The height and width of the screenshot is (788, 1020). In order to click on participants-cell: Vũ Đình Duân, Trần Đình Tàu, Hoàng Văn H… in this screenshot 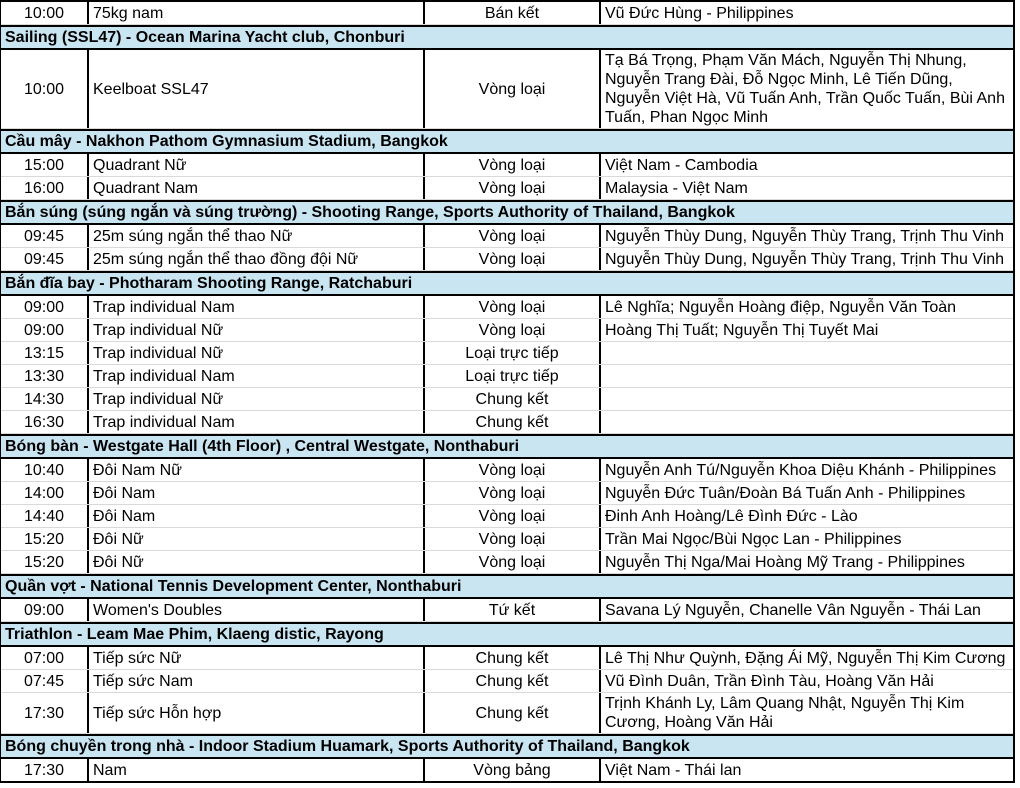, I will do `click(769, 681)`.